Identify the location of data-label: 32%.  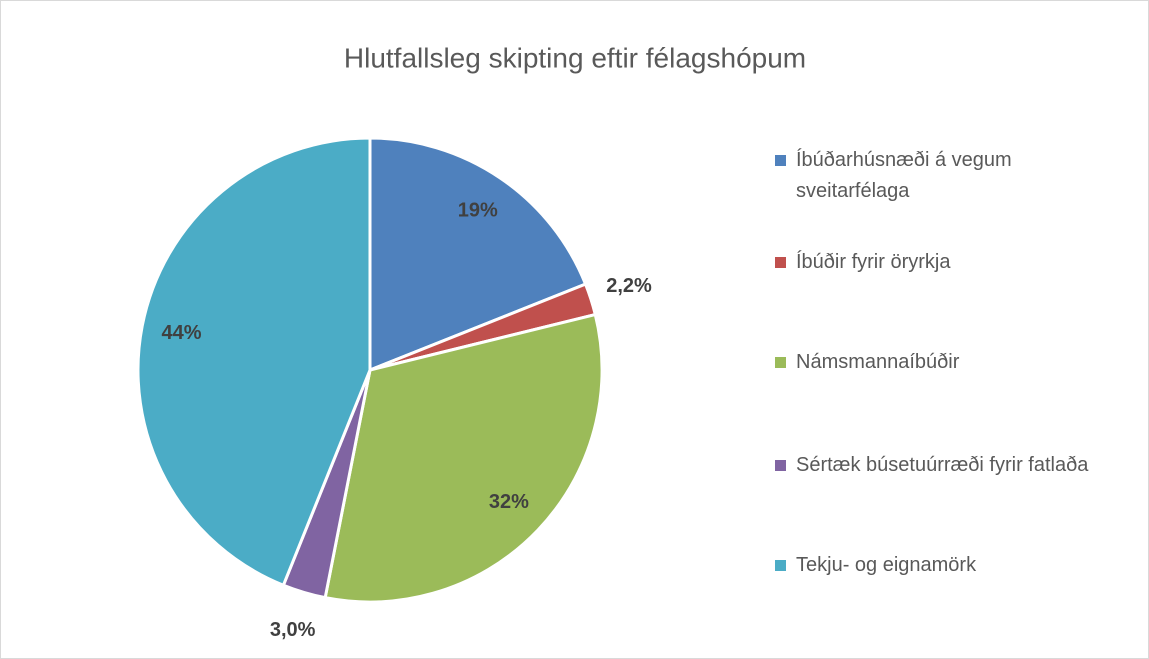
(509, 502).